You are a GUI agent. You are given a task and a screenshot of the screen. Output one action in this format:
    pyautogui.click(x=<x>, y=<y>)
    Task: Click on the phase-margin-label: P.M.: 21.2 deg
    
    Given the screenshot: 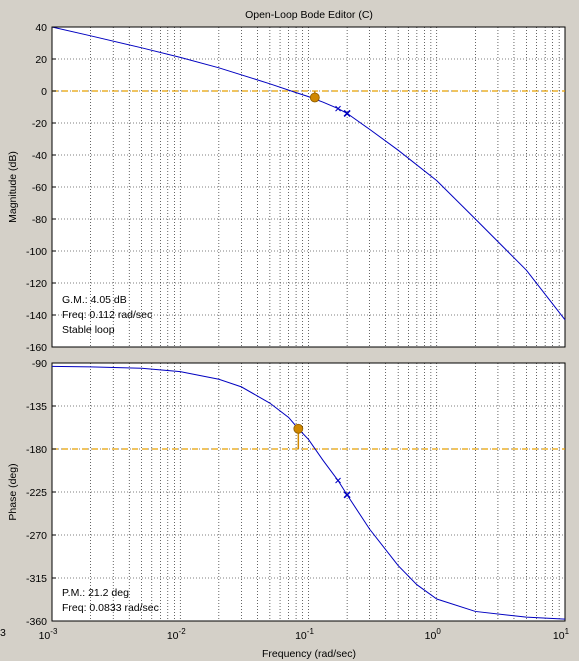 What is the action you would take?
    pyautogui.click(x=95, y=593)
    